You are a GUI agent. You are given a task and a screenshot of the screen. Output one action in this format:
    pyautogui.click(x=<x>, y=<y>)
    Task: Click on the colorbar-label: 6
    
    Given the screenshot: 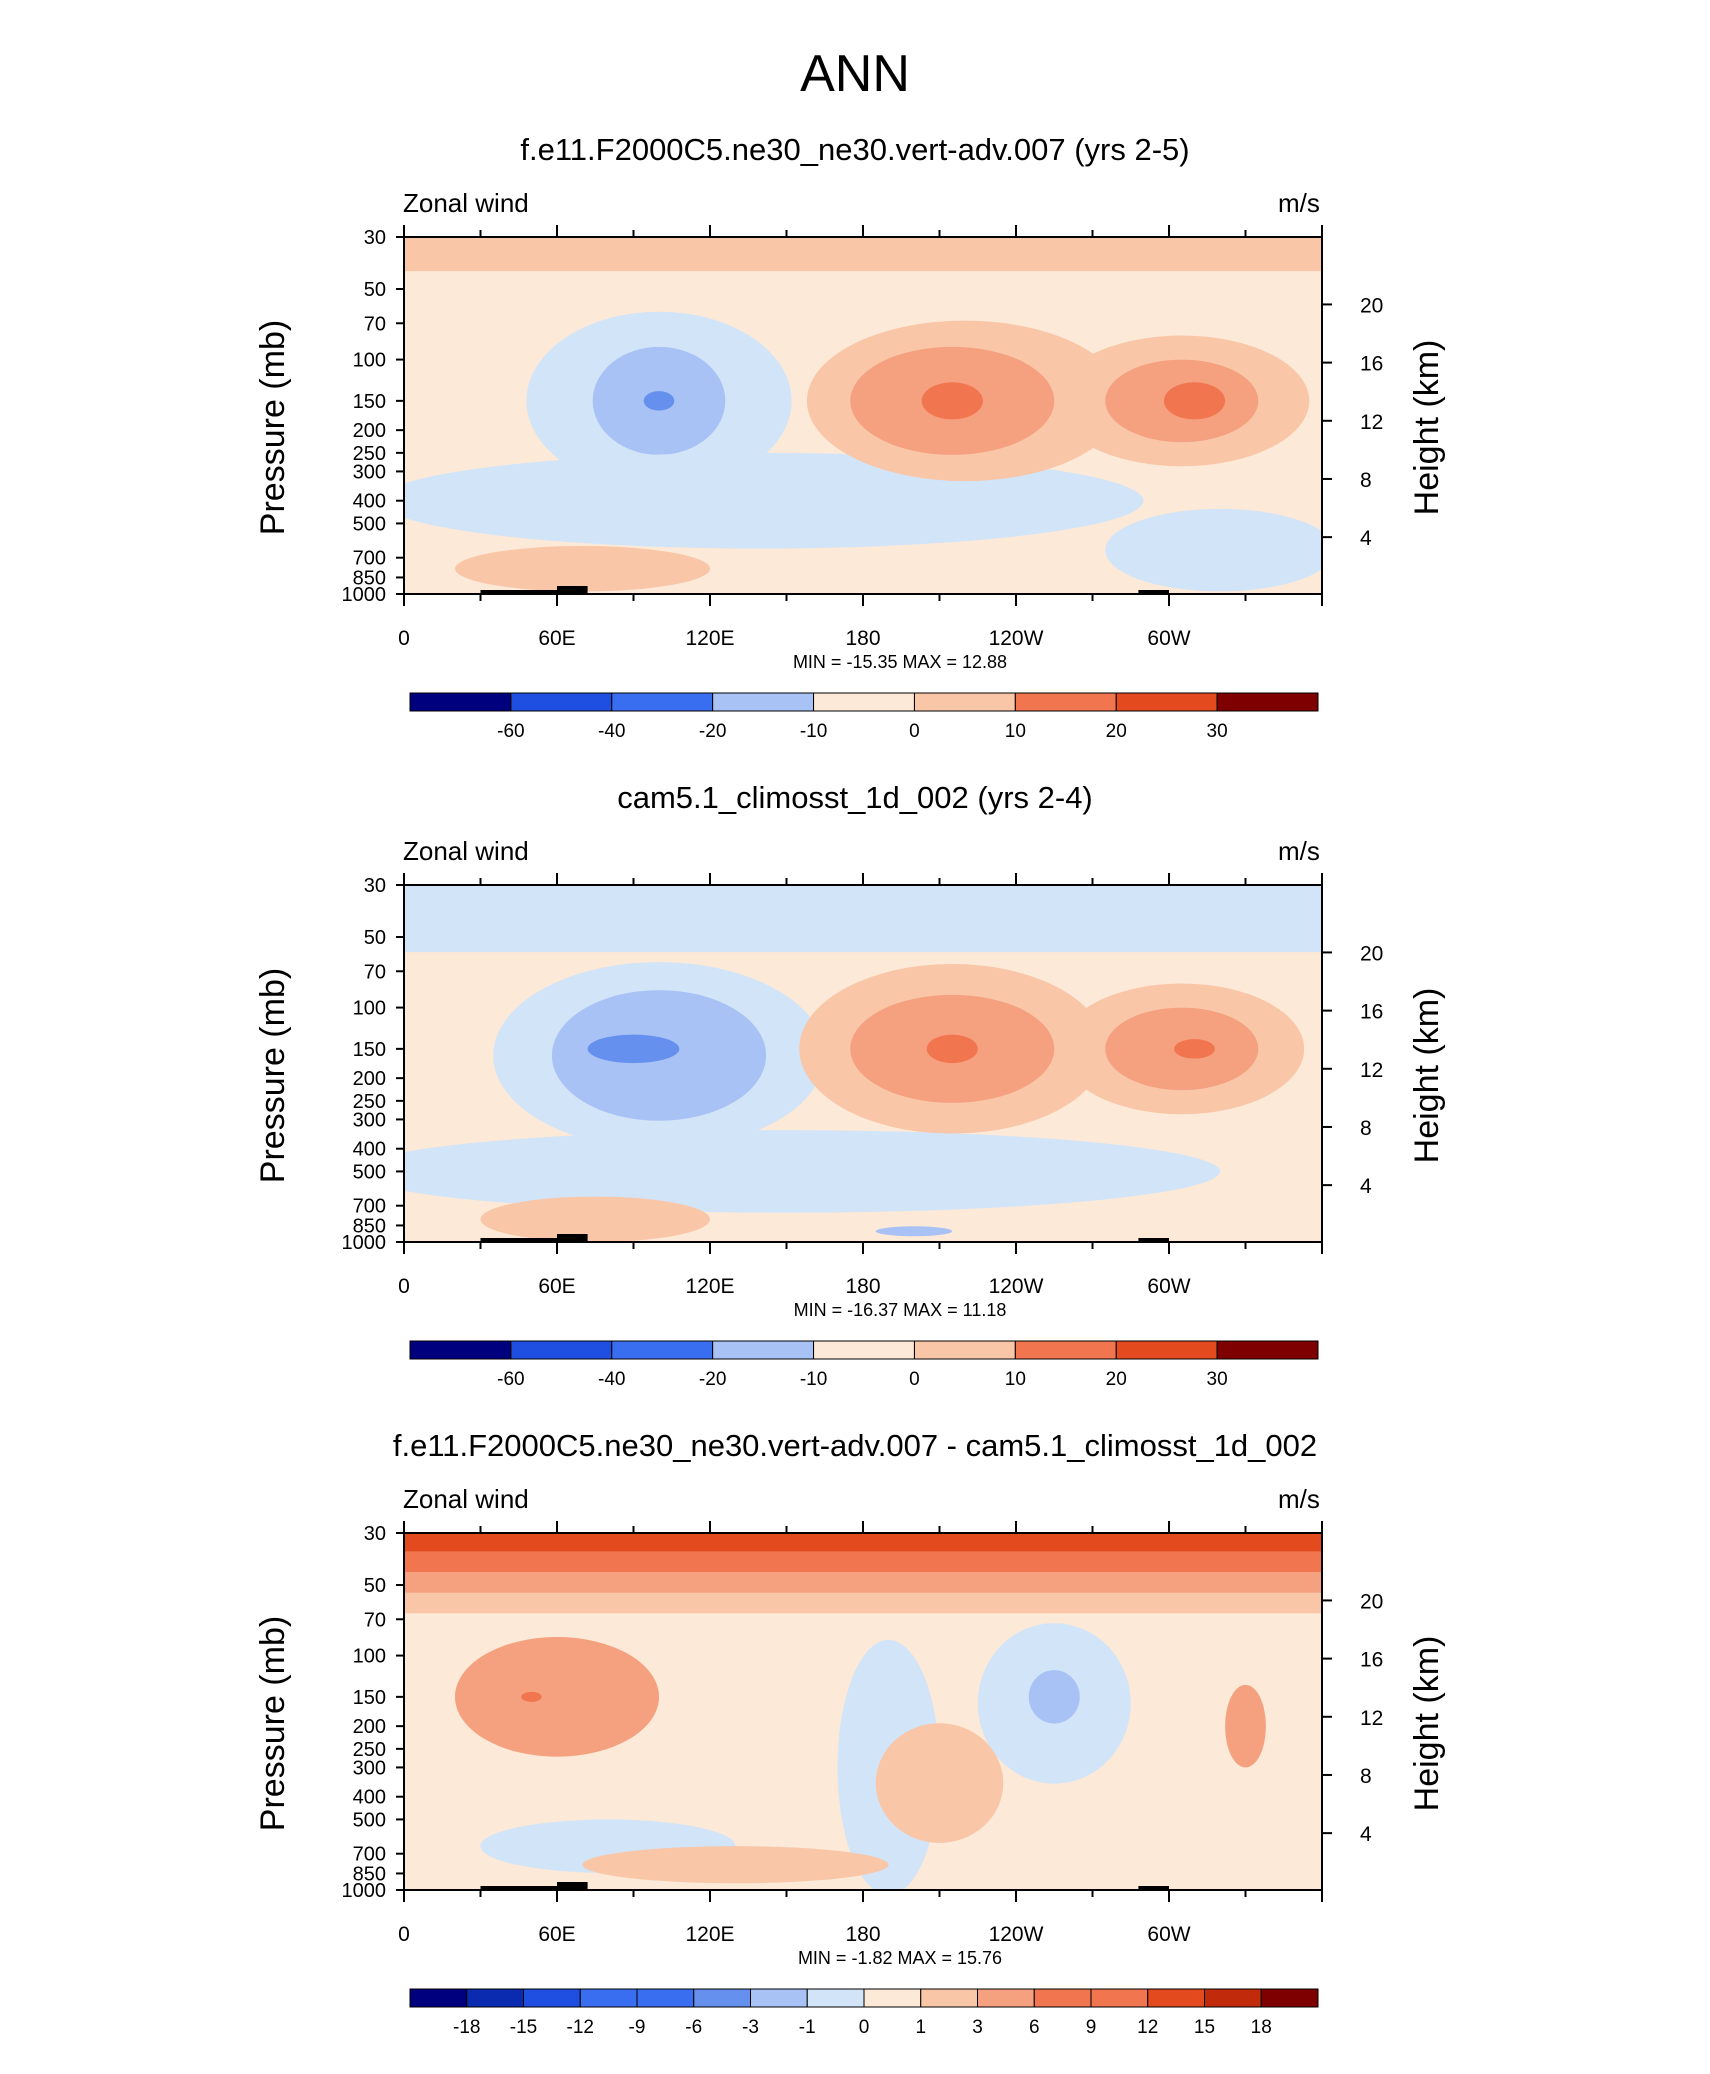 What is the action you would take?
    pyautogui.click(x=1034, y=2027)
    